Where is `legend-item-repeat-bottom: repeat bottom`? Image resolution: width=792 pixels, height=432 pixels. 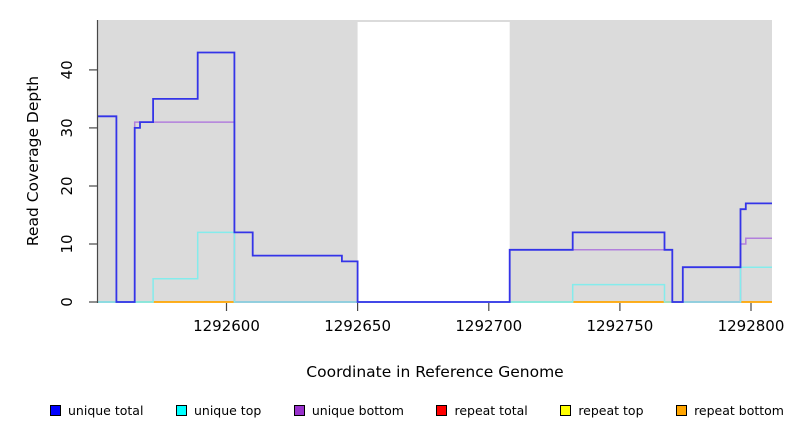 legend-item-repeat-bottom: repeat bottom is located at coordinates (730, 410).